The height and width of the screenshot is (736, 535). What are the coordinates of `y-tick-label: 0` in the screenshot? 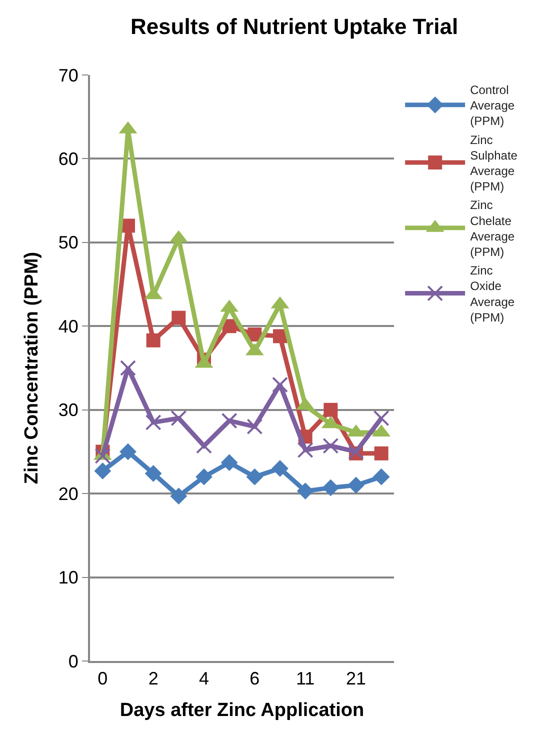 It's located at (73, 661).